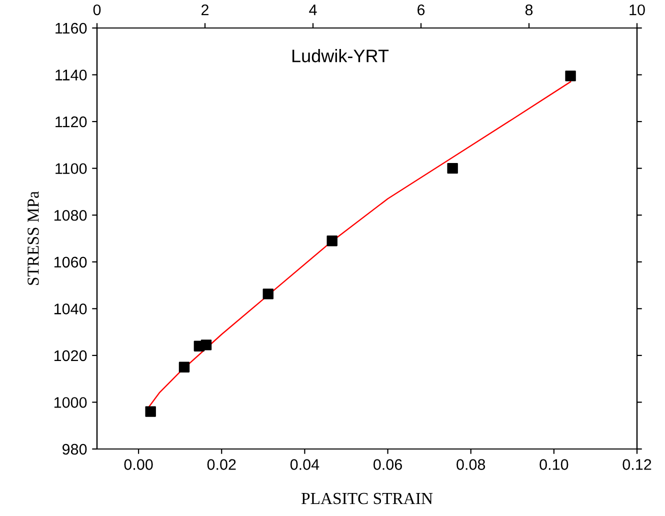 The height and width of the screenshot is (516, 665). Describe the element at coordinates (554, 464) in the screenshot. I see `x-tick-label: 0.10` at that location.